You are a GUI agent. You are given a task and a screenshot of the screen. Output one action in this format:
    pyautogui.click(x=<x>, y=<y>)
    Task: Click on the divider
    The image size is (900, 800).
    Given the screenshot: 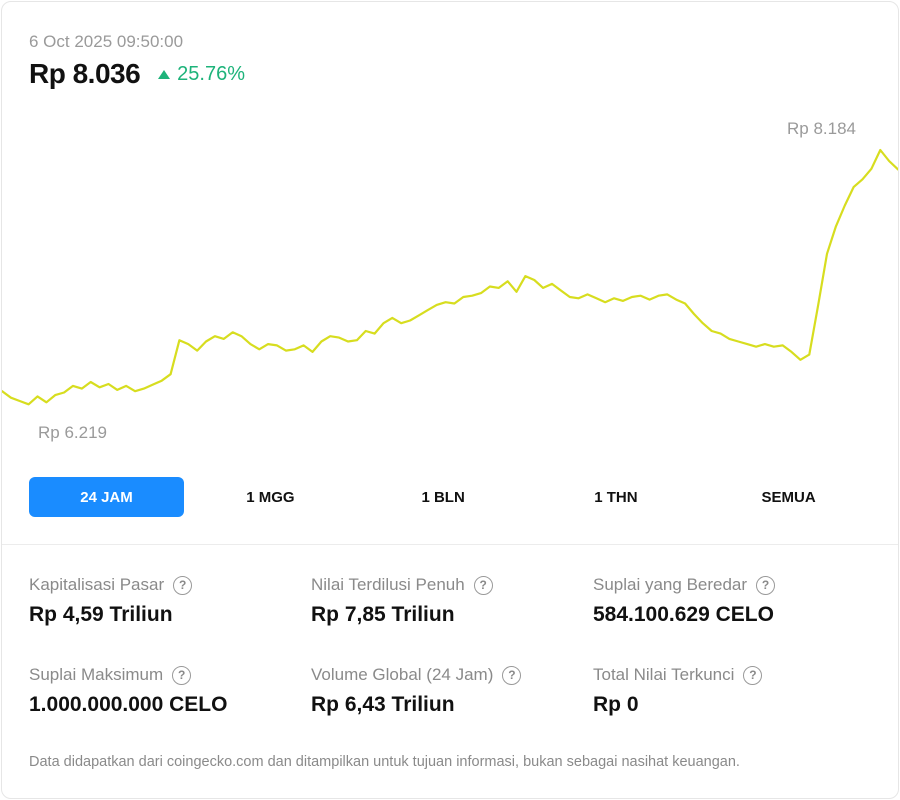 What is the action you would take?
    pyautogui.click(x=450, y=544)
    